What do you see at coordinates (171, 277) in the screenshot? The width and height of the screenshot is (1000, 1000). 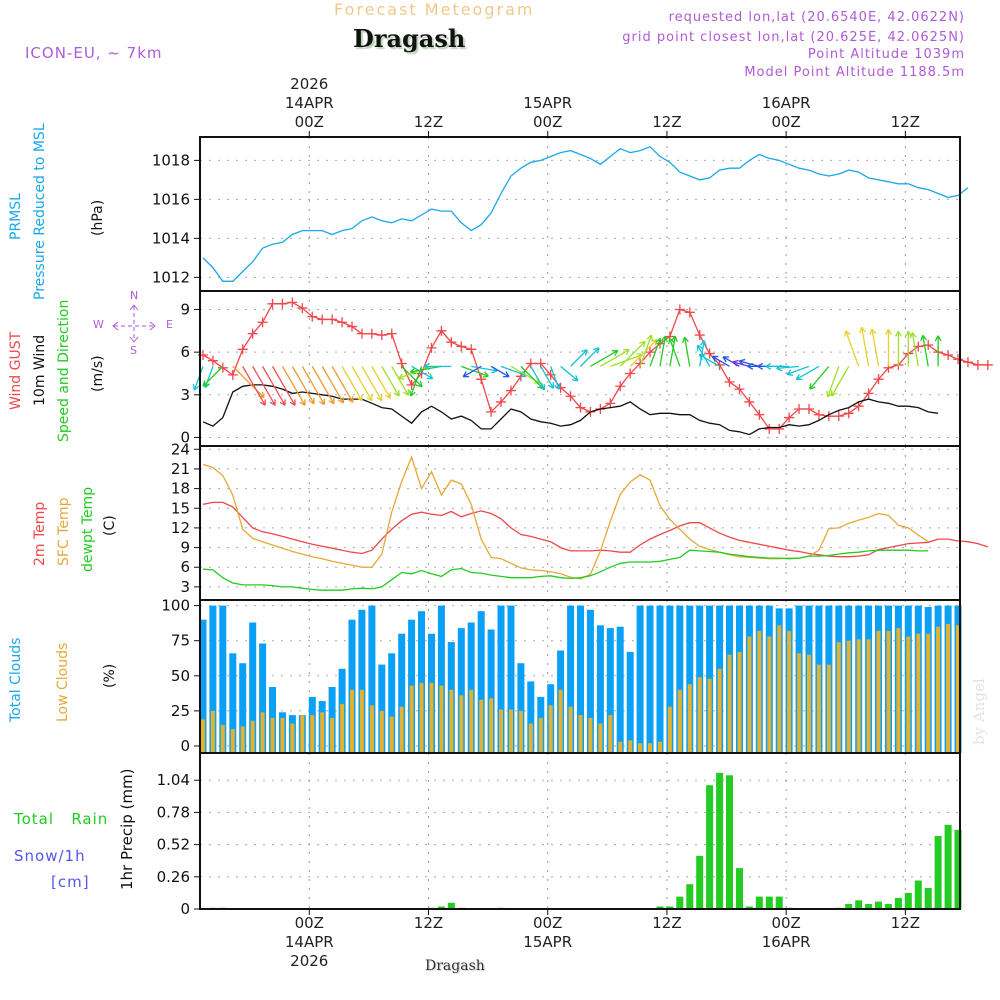 I see `y-tick-label: 1012` at bounding box center [171, 277].